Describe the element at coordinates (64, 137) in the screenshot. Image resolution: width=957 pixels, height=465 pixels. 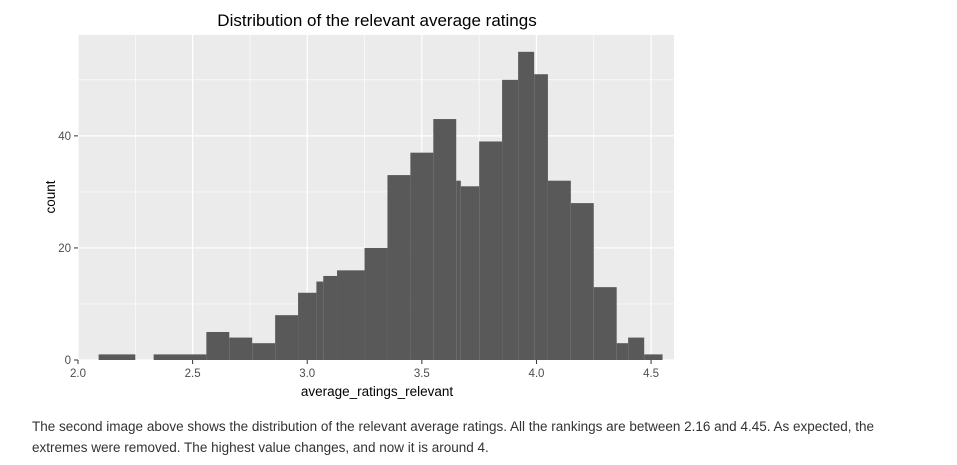
I see `y-tick-label: 40` at that location.